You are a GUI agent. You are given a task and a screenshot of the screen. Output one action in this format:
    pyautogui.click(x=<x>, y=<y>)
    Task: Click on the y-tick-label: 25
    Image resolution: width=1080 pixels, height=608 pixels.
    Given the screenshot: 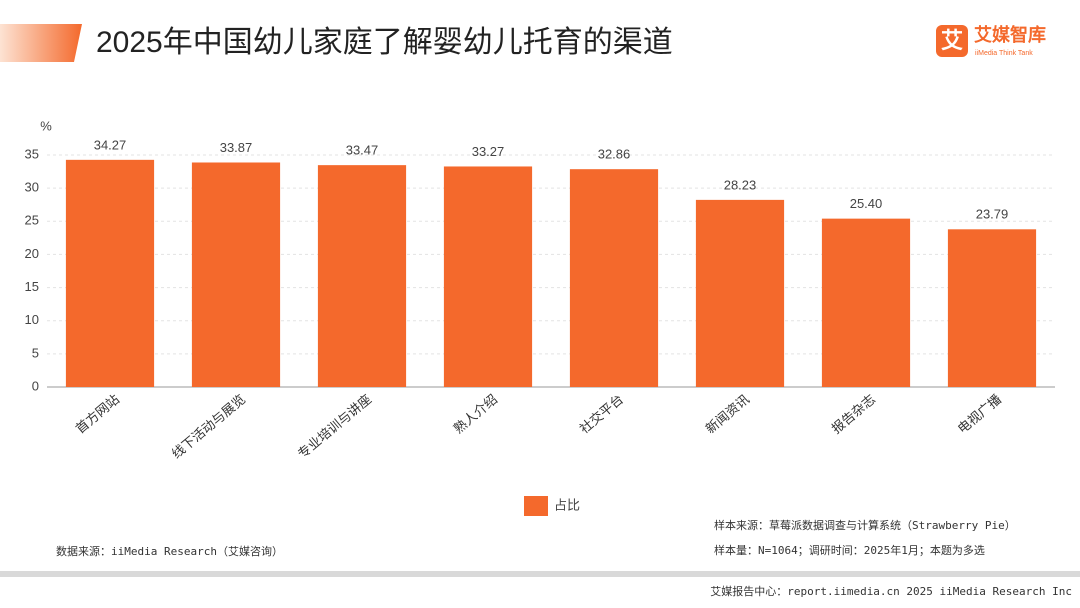 What is the action you would take?
    pyautogui.click(x=32, y=220)
    